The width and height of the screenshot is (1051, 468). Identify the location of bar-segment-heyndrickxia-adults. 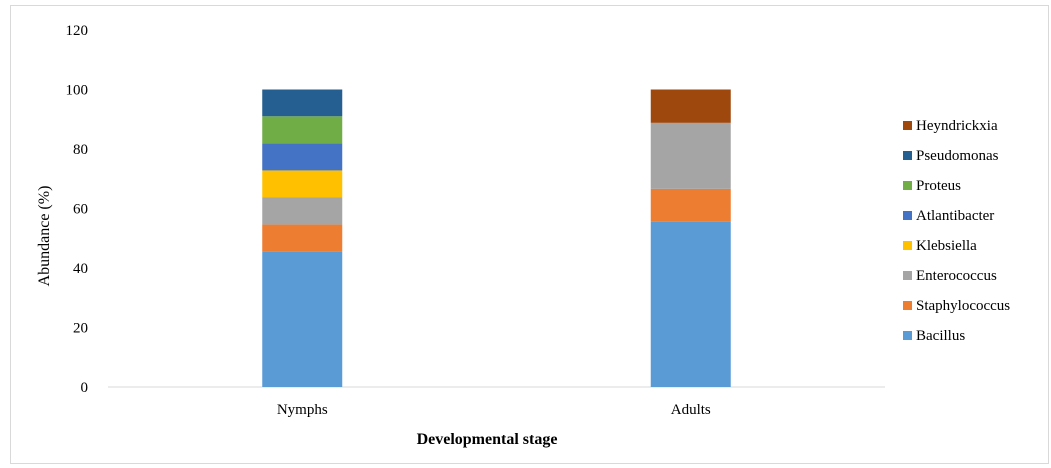
(690, 106).